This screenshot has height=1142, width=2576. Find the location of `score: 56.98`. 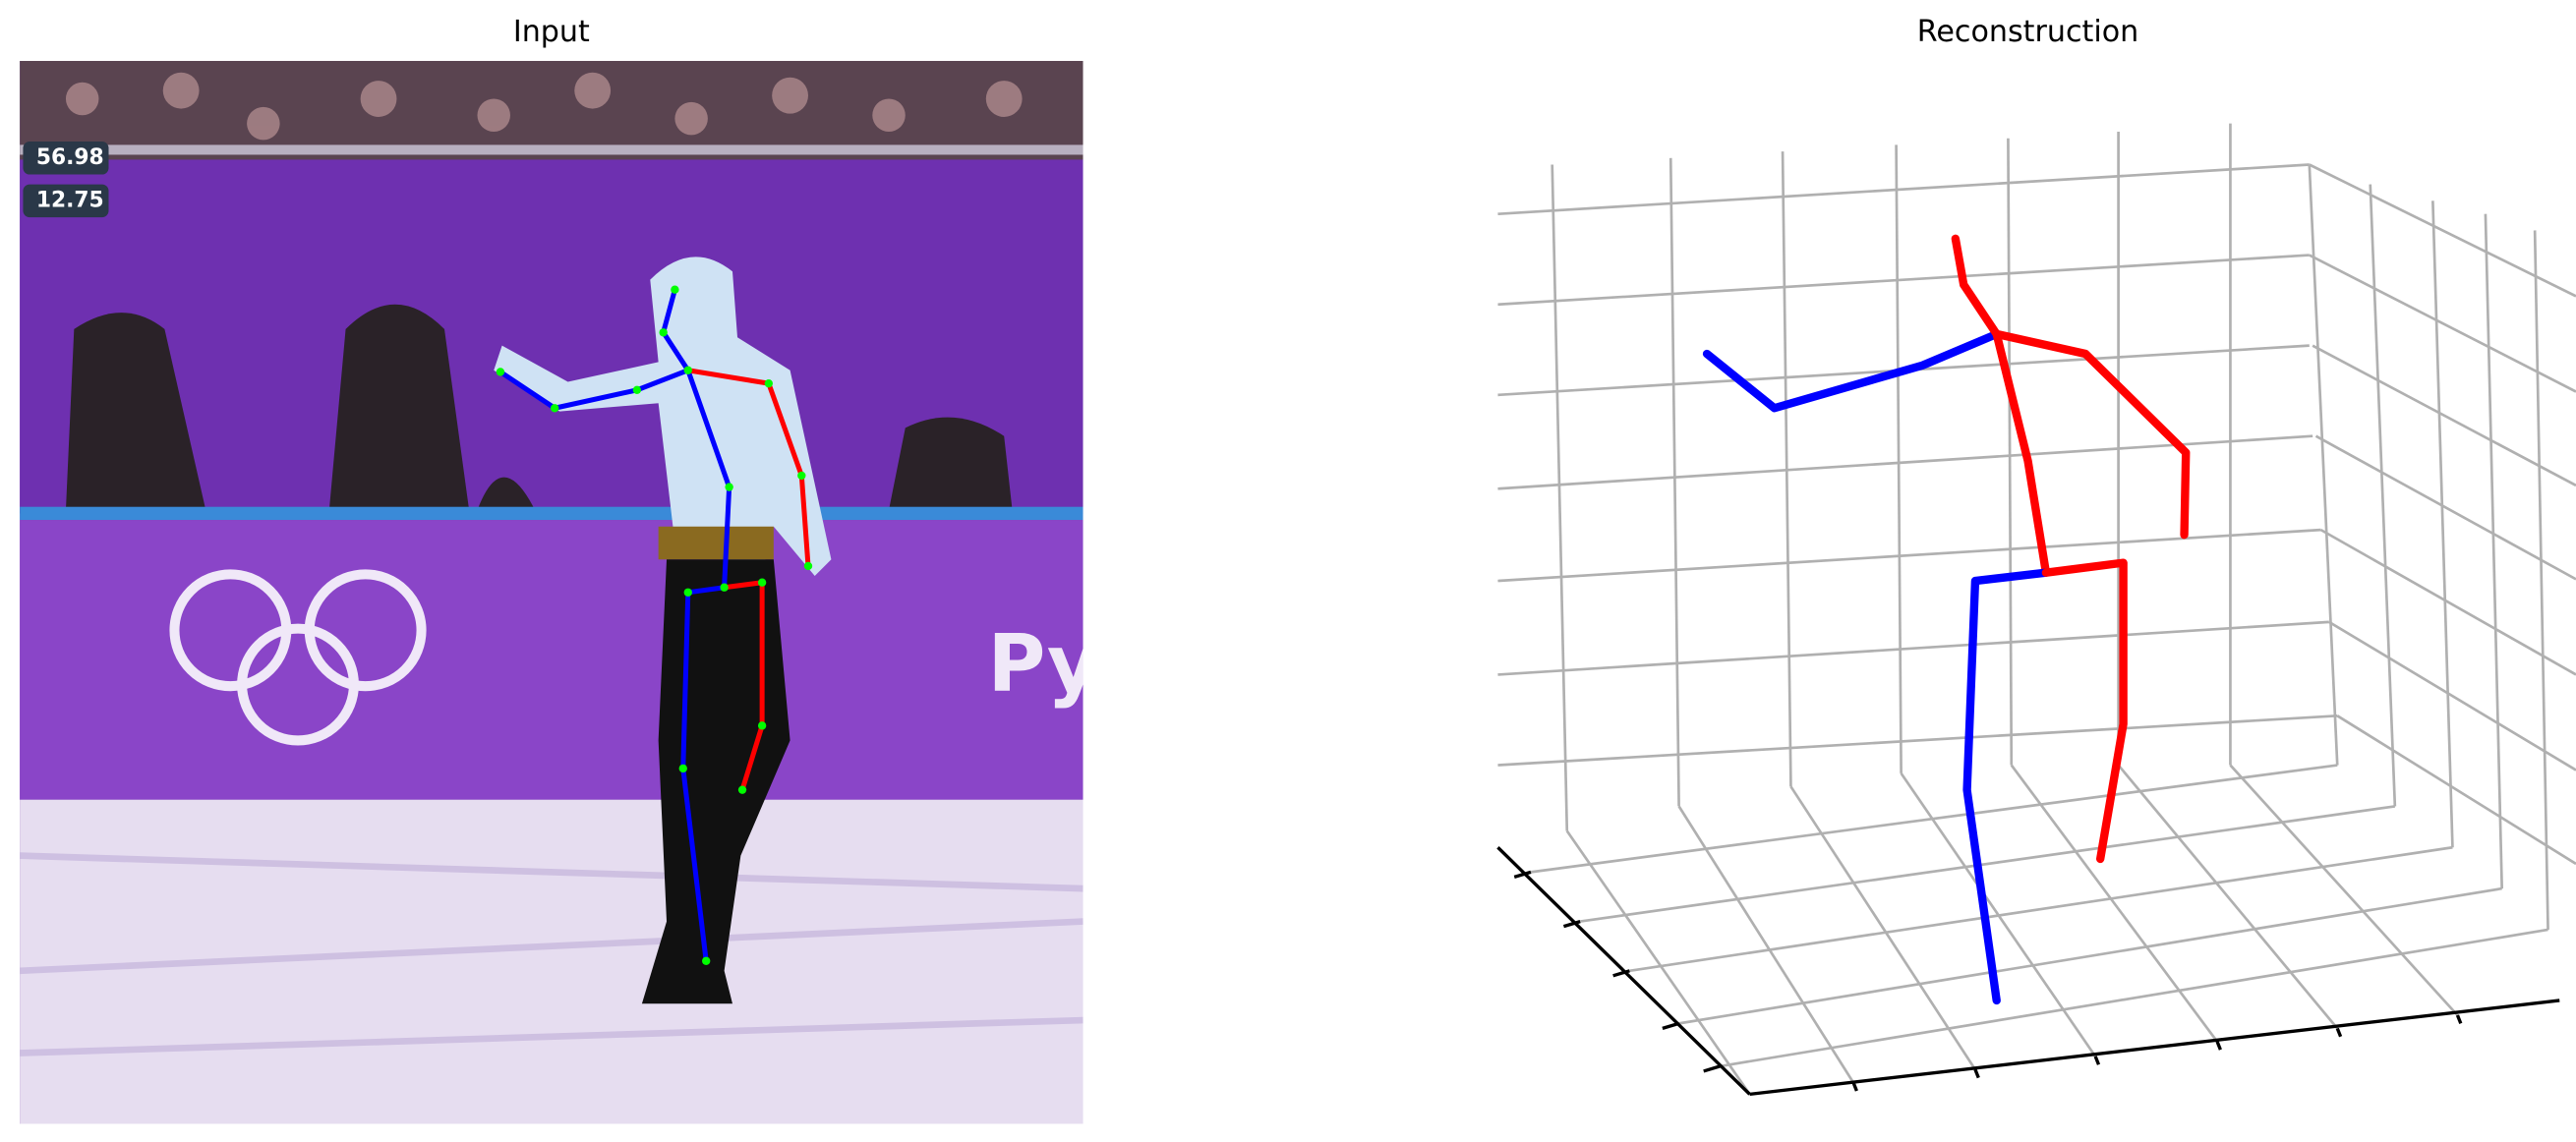

score: 56.98 is located at coordinates (70, 157).